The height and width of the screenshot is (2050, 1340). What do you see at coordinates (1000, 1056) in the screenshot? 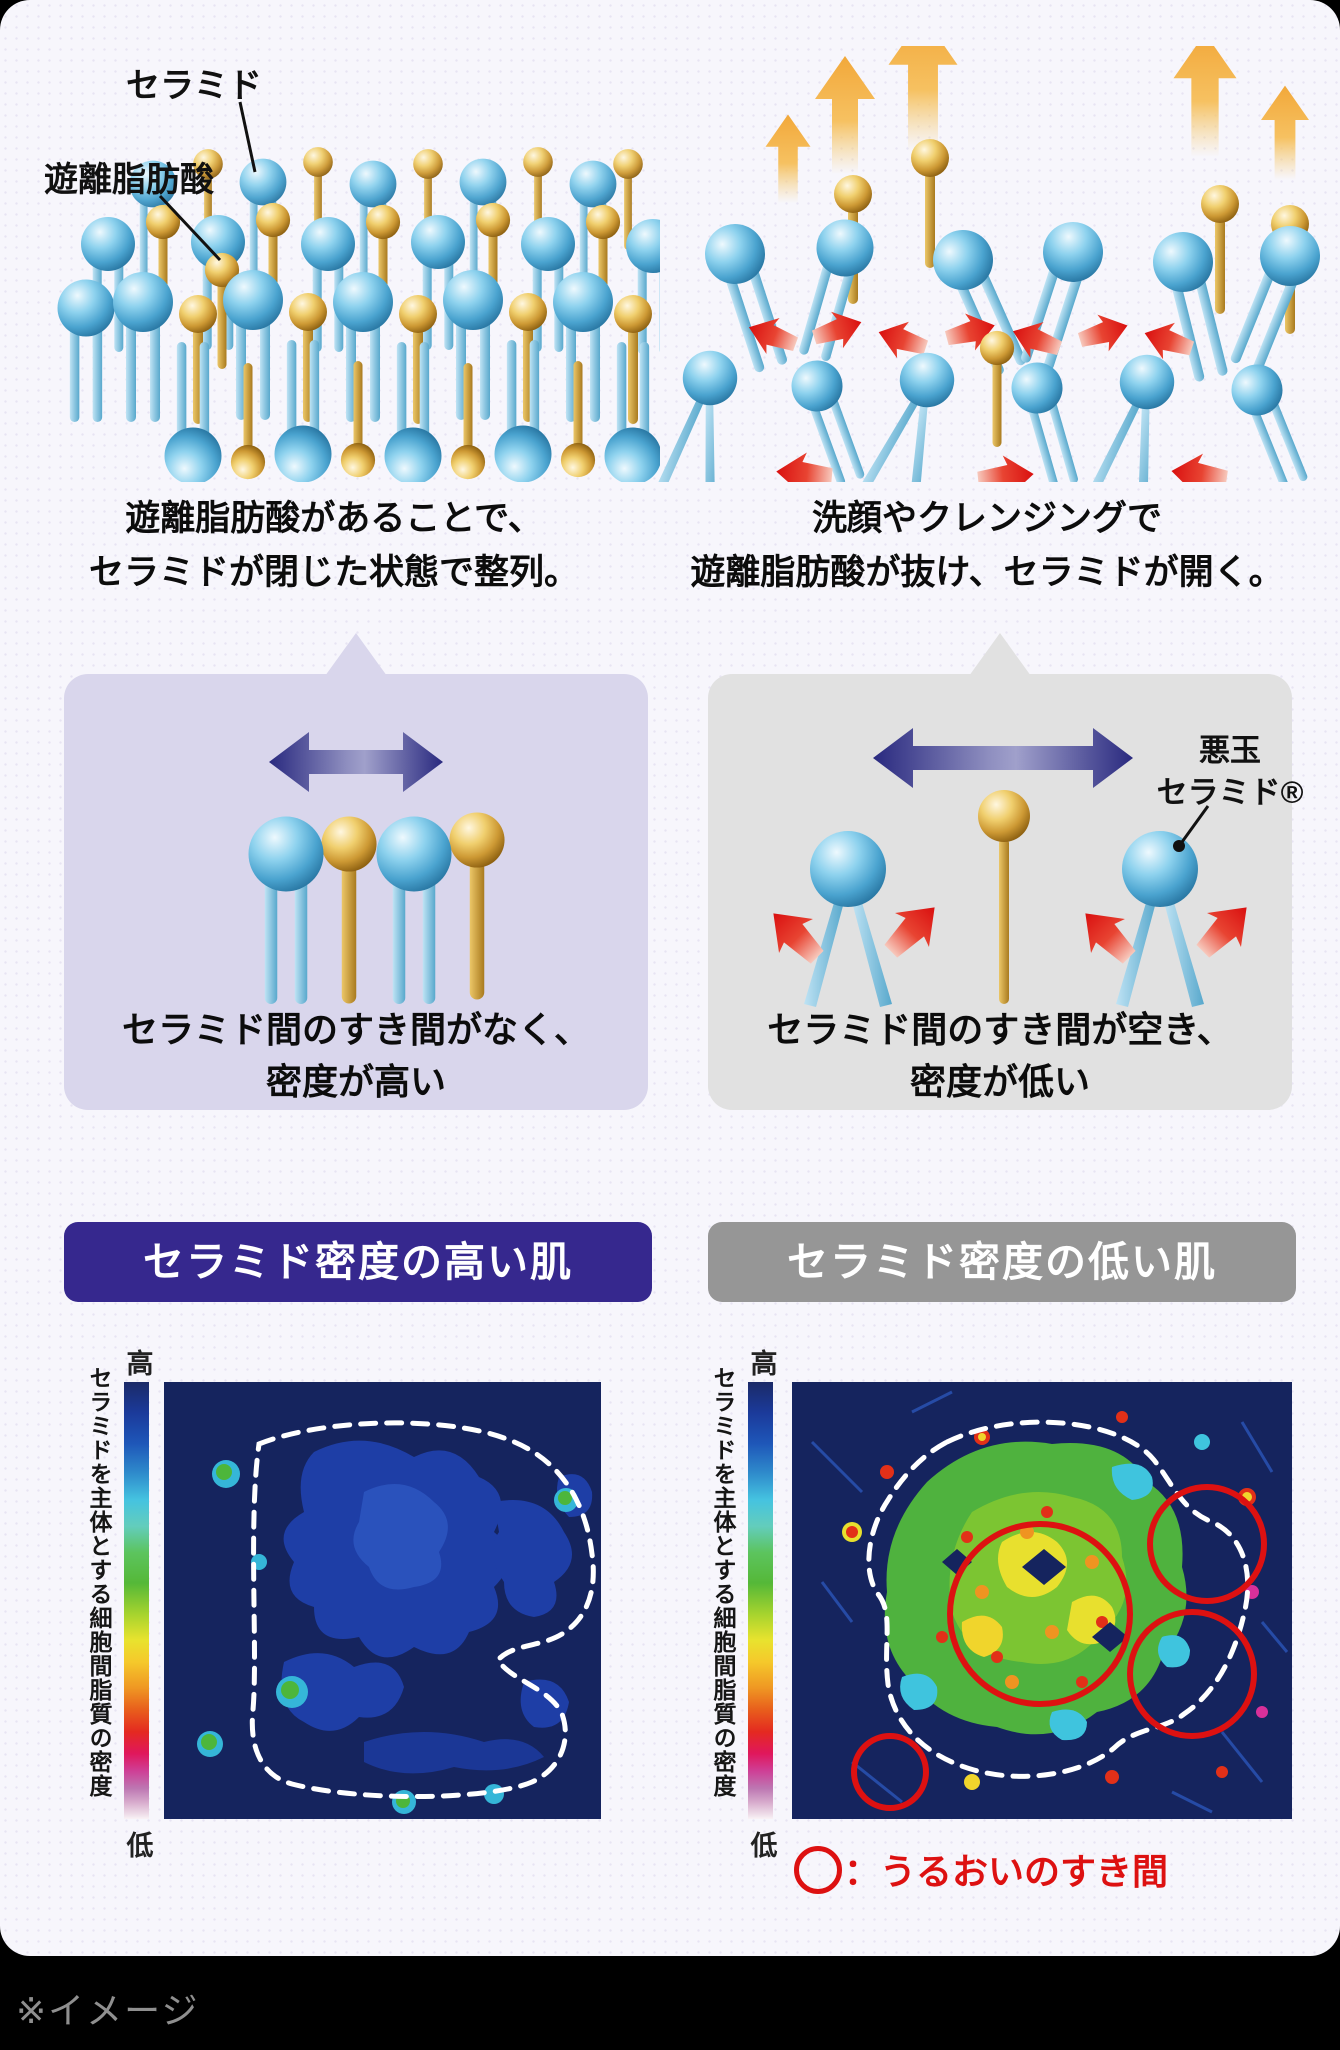
I see `low-density-text: セラミド間のすき間が空き、 密度が低い` at bounding box center [1000, 1056].